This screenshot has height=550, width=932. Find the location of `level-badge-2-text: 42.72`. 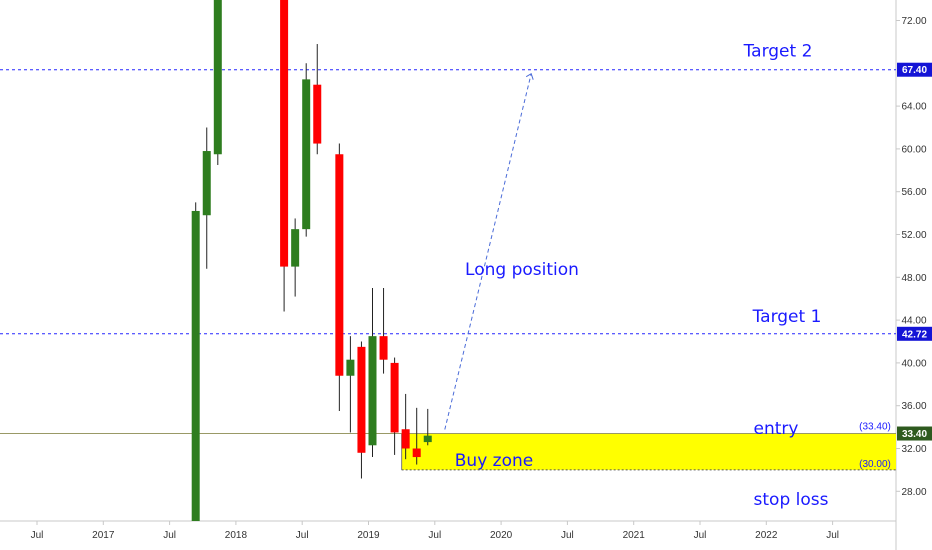

level-badge-2-text: 42.72 is located at coordinates (914, 334).